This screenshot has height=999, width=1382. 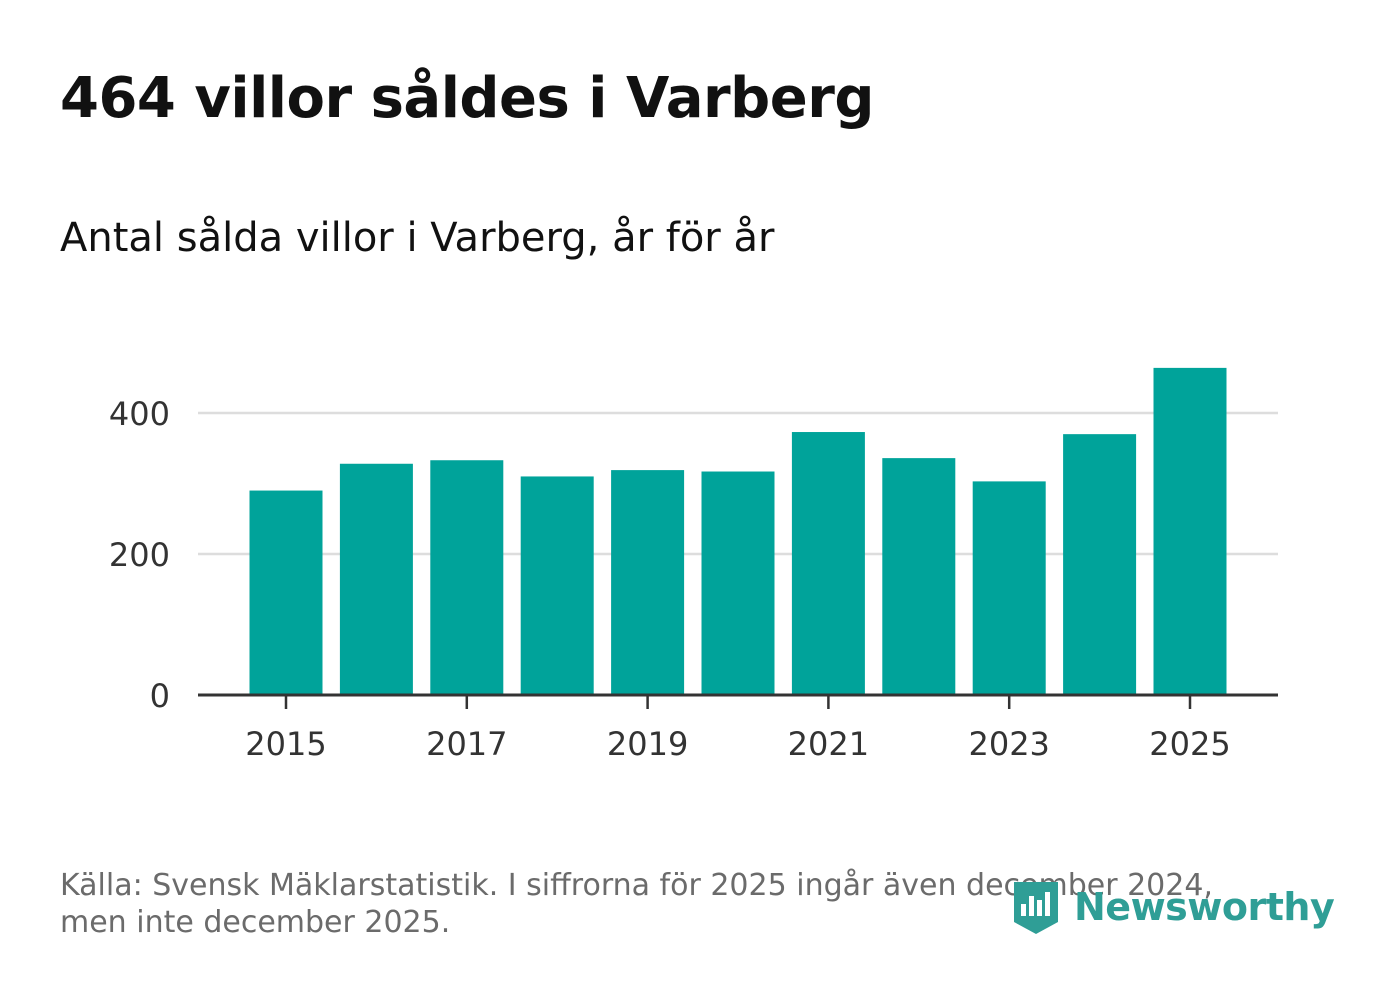 What do you see at coordinates (738, 728) in the screenshot?
I see `x-axis: 2015 2017 2019 2021 2023 2025` at bounding box center [738, 728].